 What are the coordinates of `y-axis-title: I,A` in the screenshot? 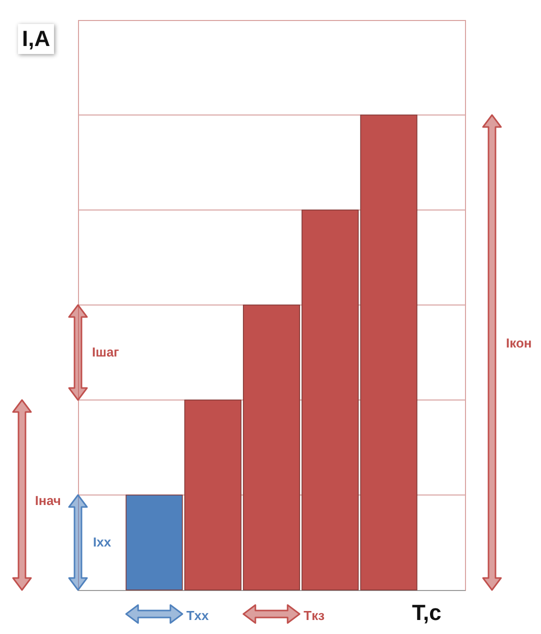 It's located at (36, 39).